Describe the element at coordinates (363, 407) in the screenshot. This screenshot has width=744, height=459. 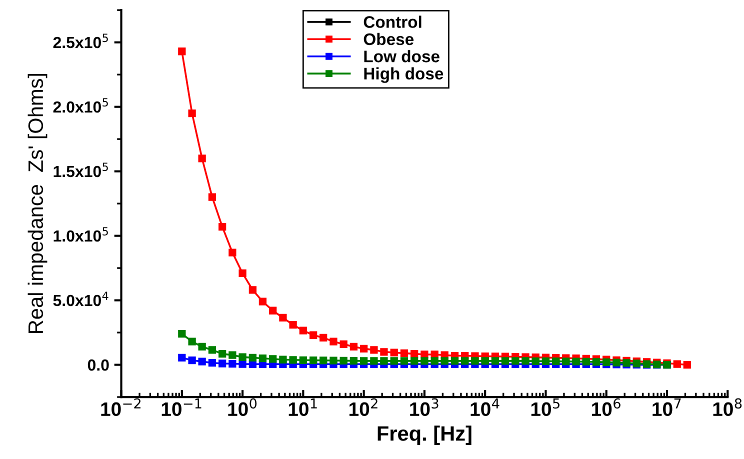
I see `x-tick-label: 10$^{2}$` at that location.